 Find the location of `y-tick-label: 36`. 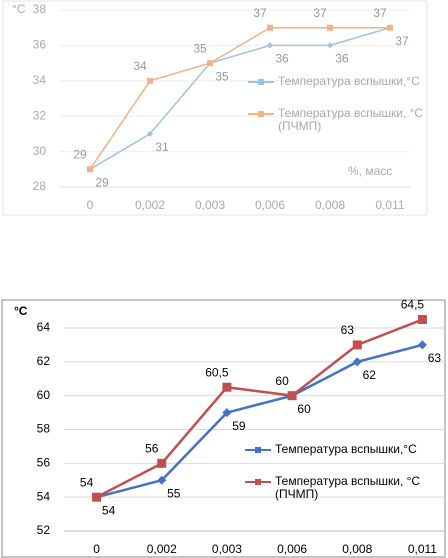

y-tick-label: 36 is located at coordinates (40, 45).